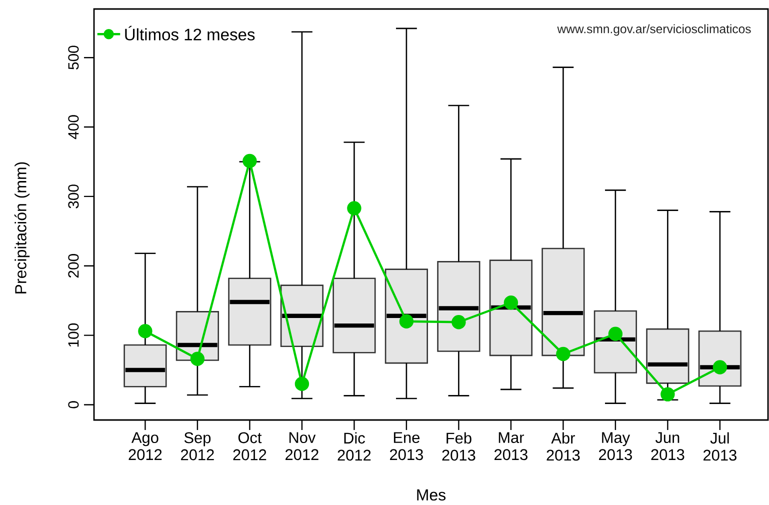  What do you see at coordinates (720, 446) in the screenshot?
I see `x-tick-label: Jul 2013` at bounding box center [720, 446].